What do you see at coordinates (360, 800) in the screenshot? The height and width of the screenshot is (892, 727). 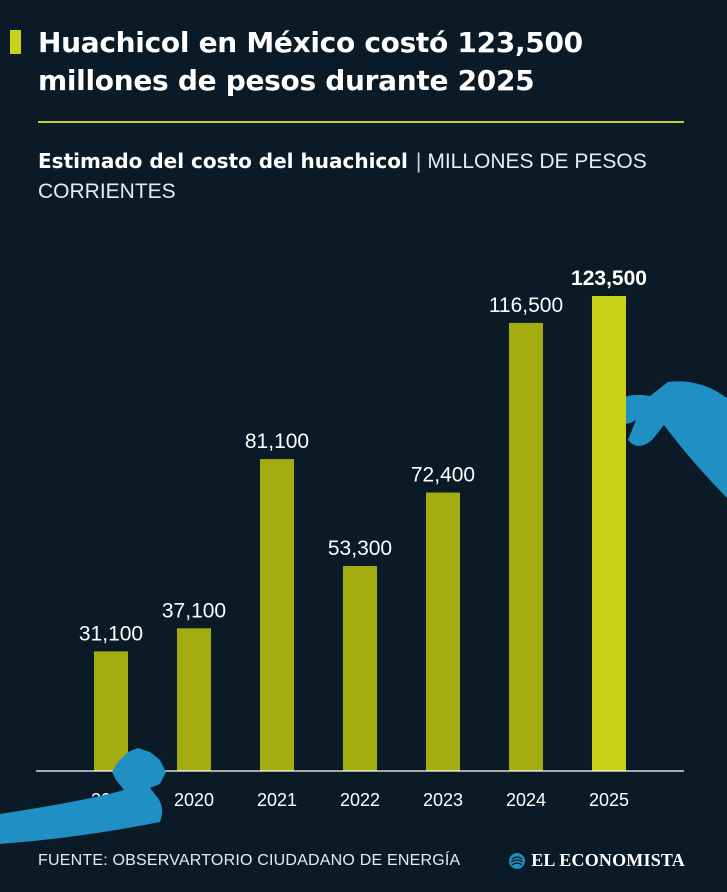 I see `x-tick-label-2022: 2022` at bounding box center [360, 800].